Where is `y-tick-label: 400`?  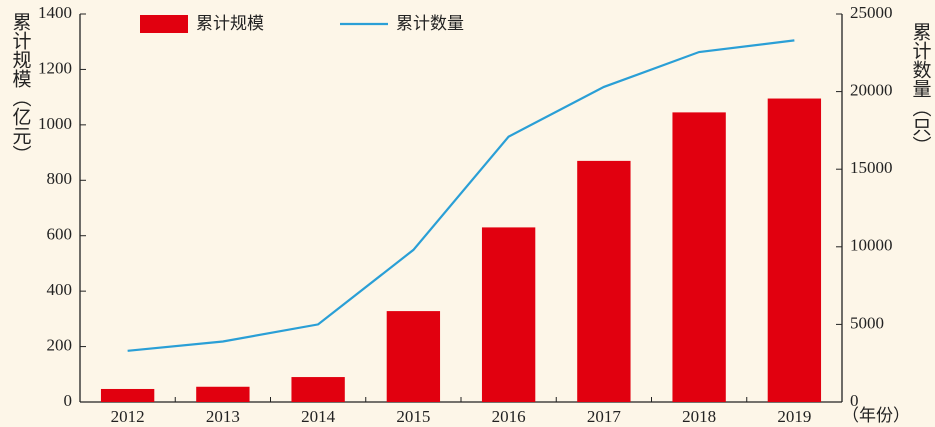 y-tick-label: 400 is located at coordinates (60, 289).